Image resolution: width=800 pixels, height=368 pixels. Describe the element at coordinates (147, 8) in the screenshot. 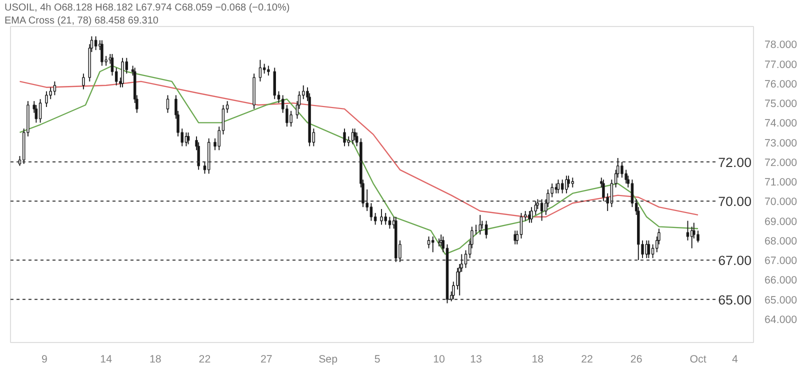

I see `text: USOIL, 4h O68.128 H68.182 L67.974 C68.059 −0.068 (−0.10%)` at that location.